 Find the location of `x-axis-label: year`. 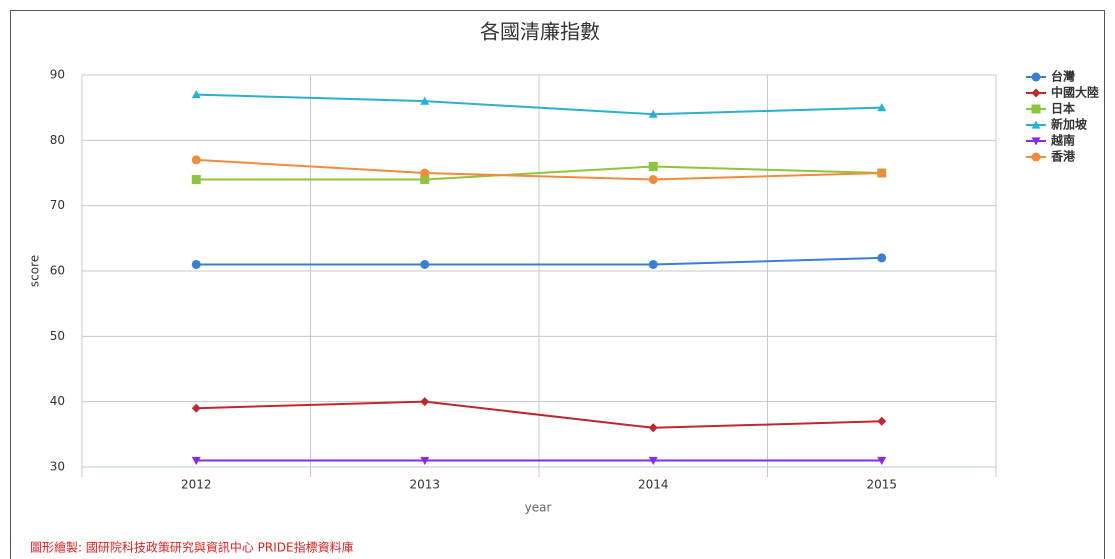

x-axis-label: year is located at coordinates (538, 508).